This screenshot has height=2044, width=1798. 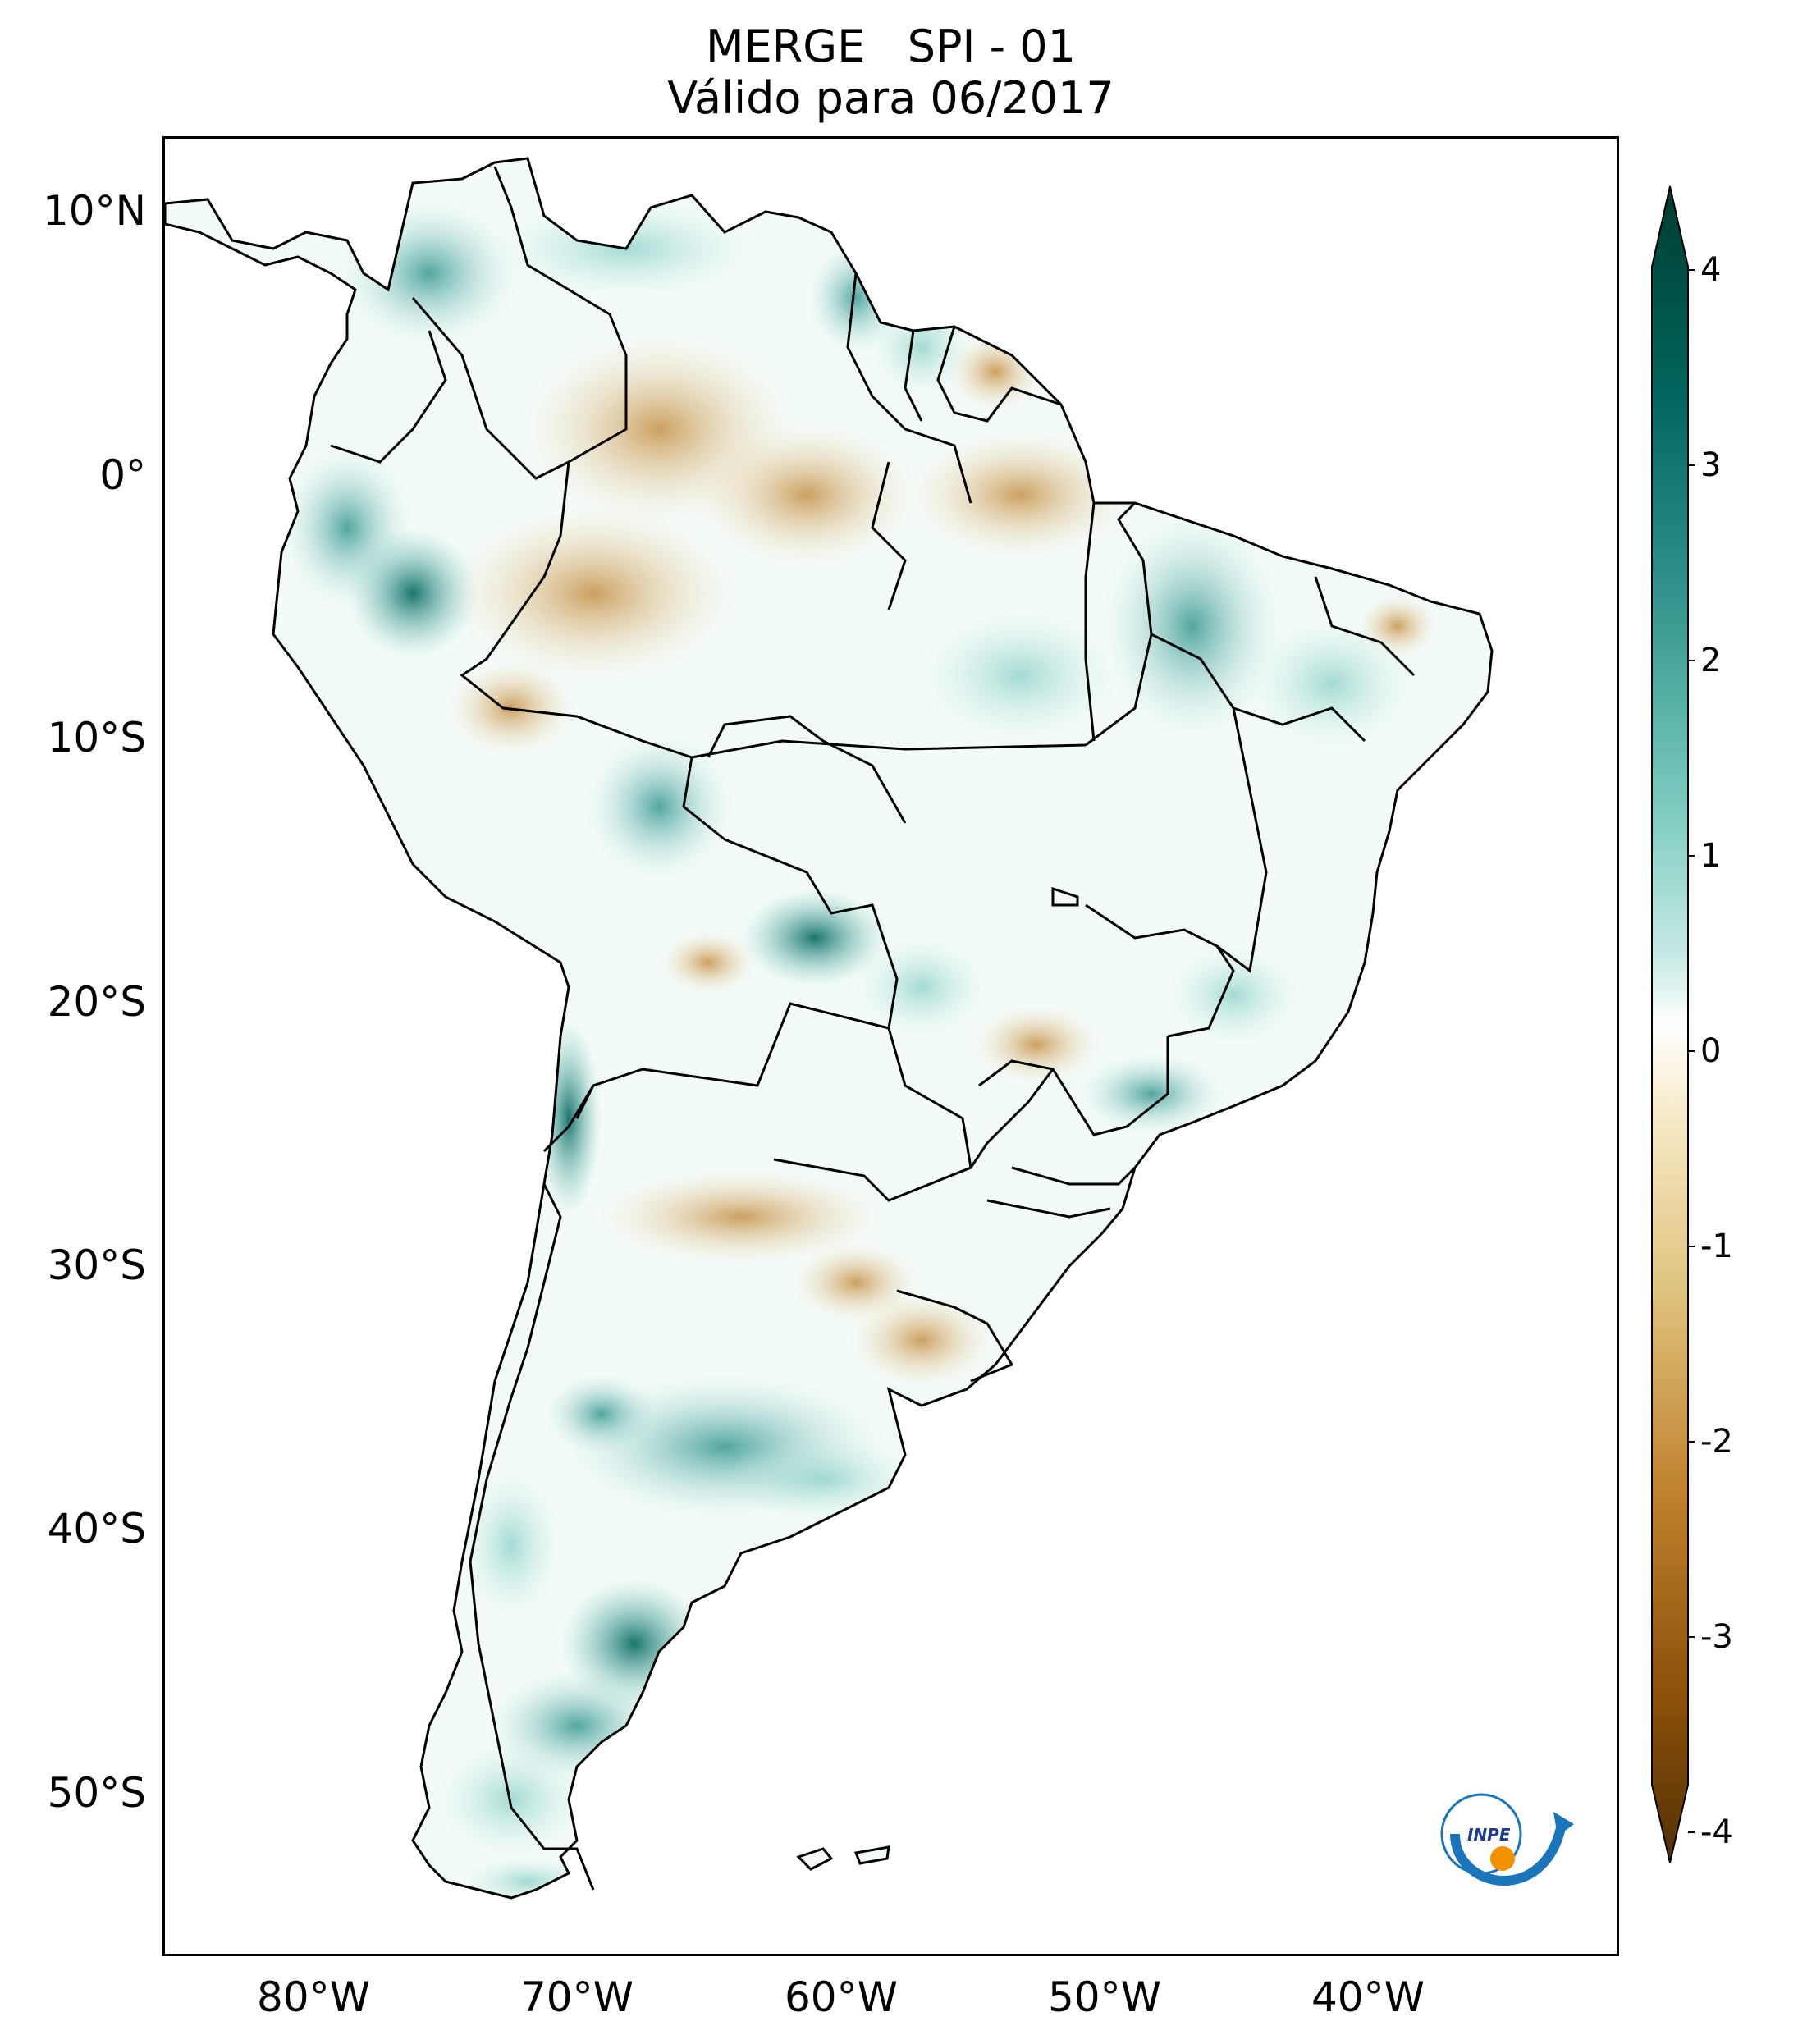 I want to click on colorbar-bar, so click(x=1670, y=1024).